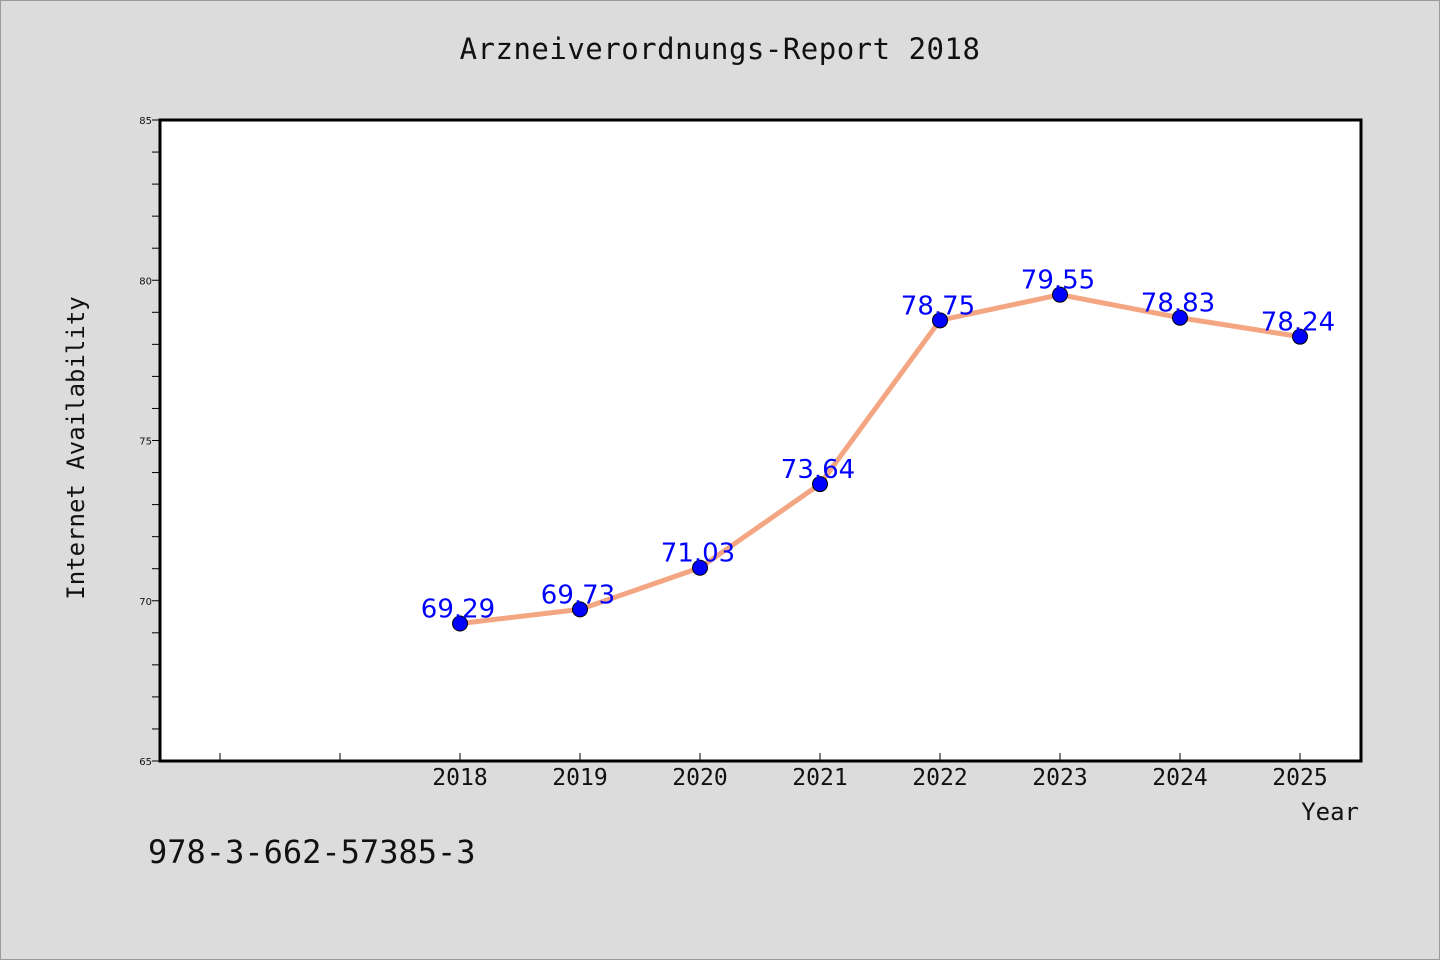 The width and height of the screenshot is (1440, 960). Describe the element at coordinates (145, 281) in the screenshot. I see `y-tick-label: 80` at that location.